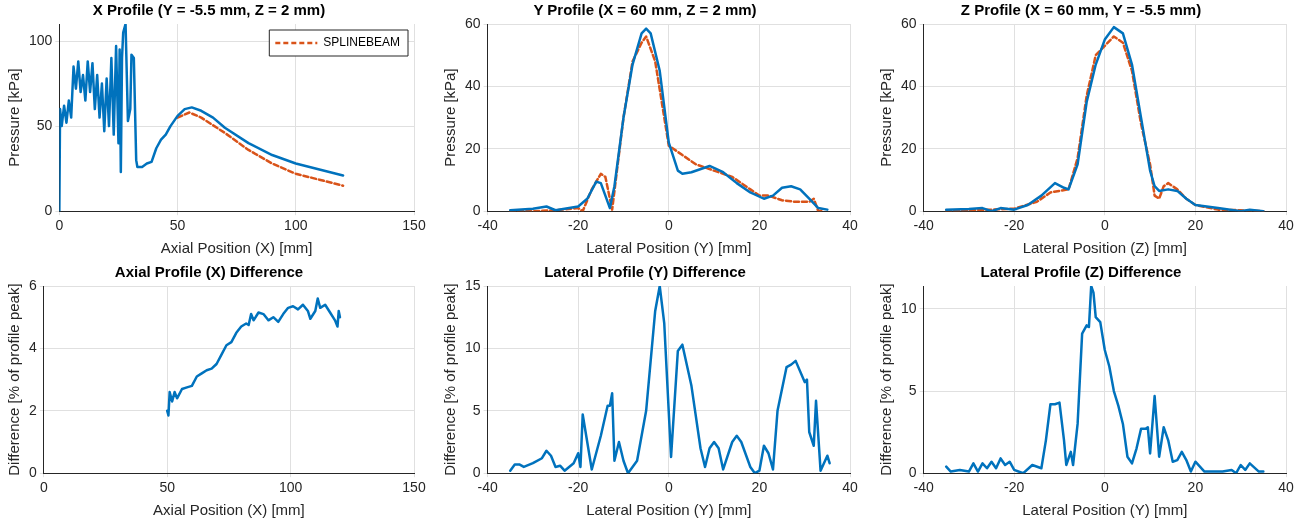 This screenshot has height=524, width=1308. I want to click on legend-label: SPLINEBEAM, so click(362, 42).